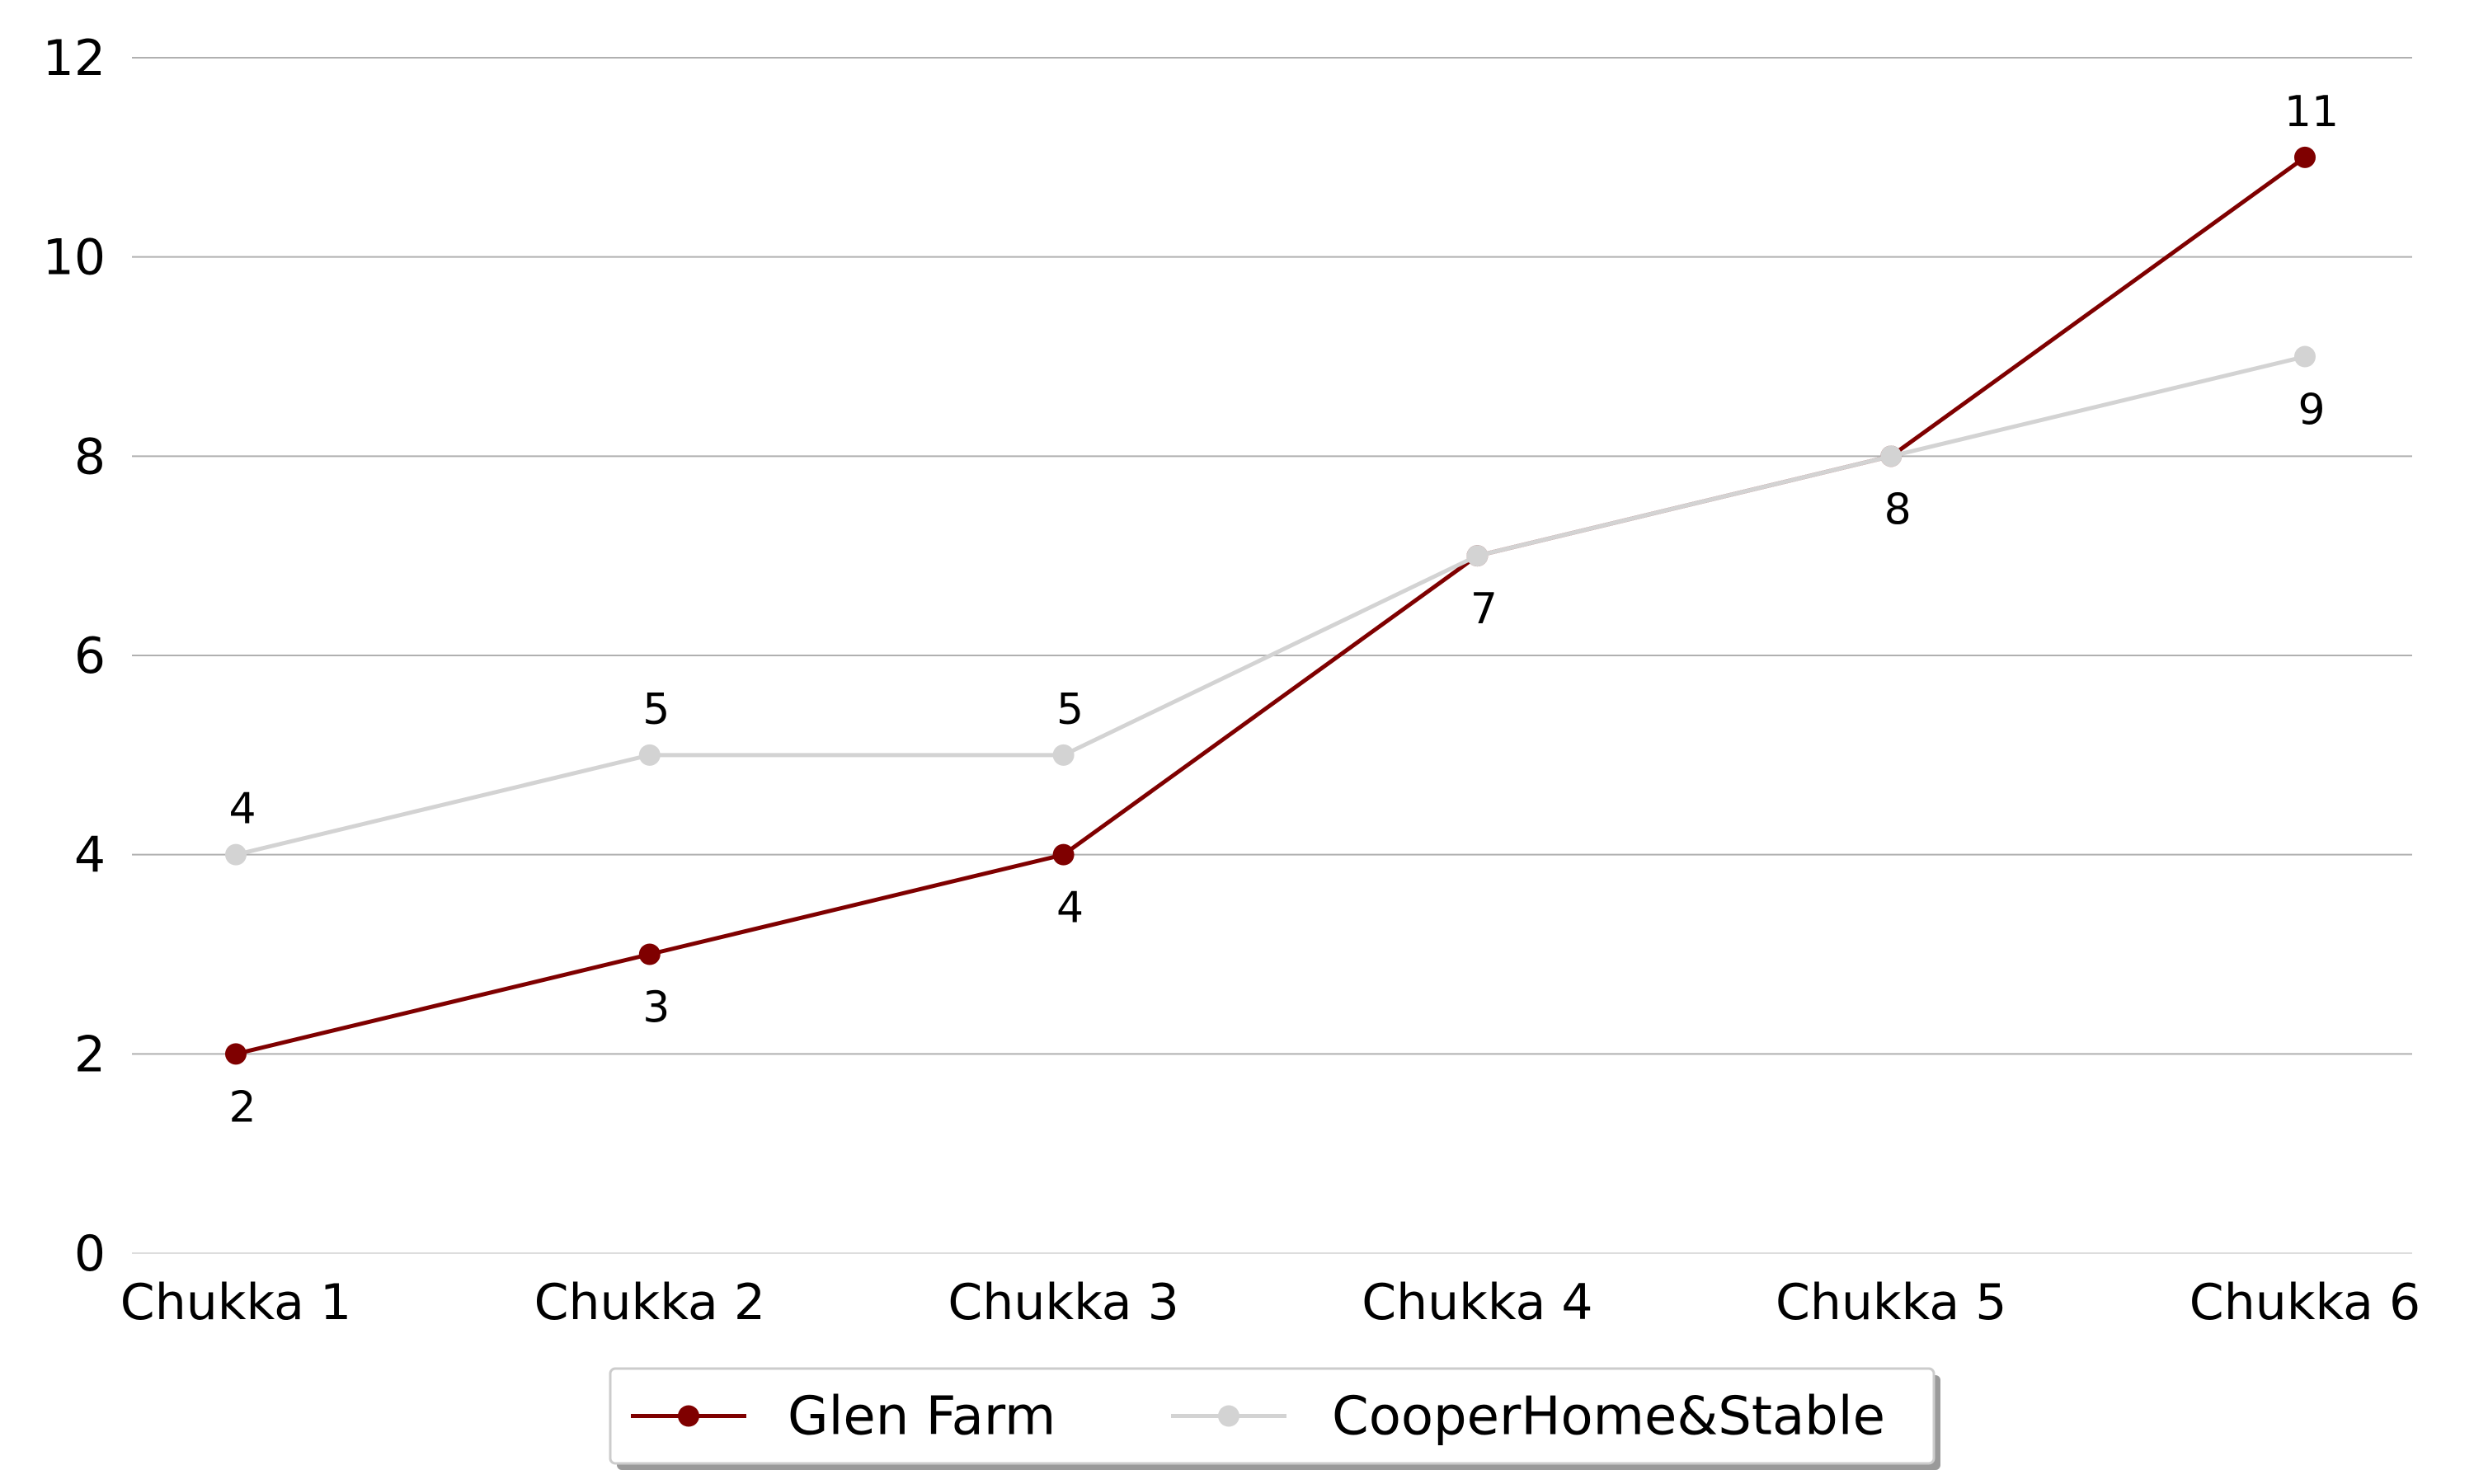 This screenshot has width=2474, height=1484. Describe the element at coordinates (74, 58) in the screenshot. I see `y-tick-label-12: 12` at that location.